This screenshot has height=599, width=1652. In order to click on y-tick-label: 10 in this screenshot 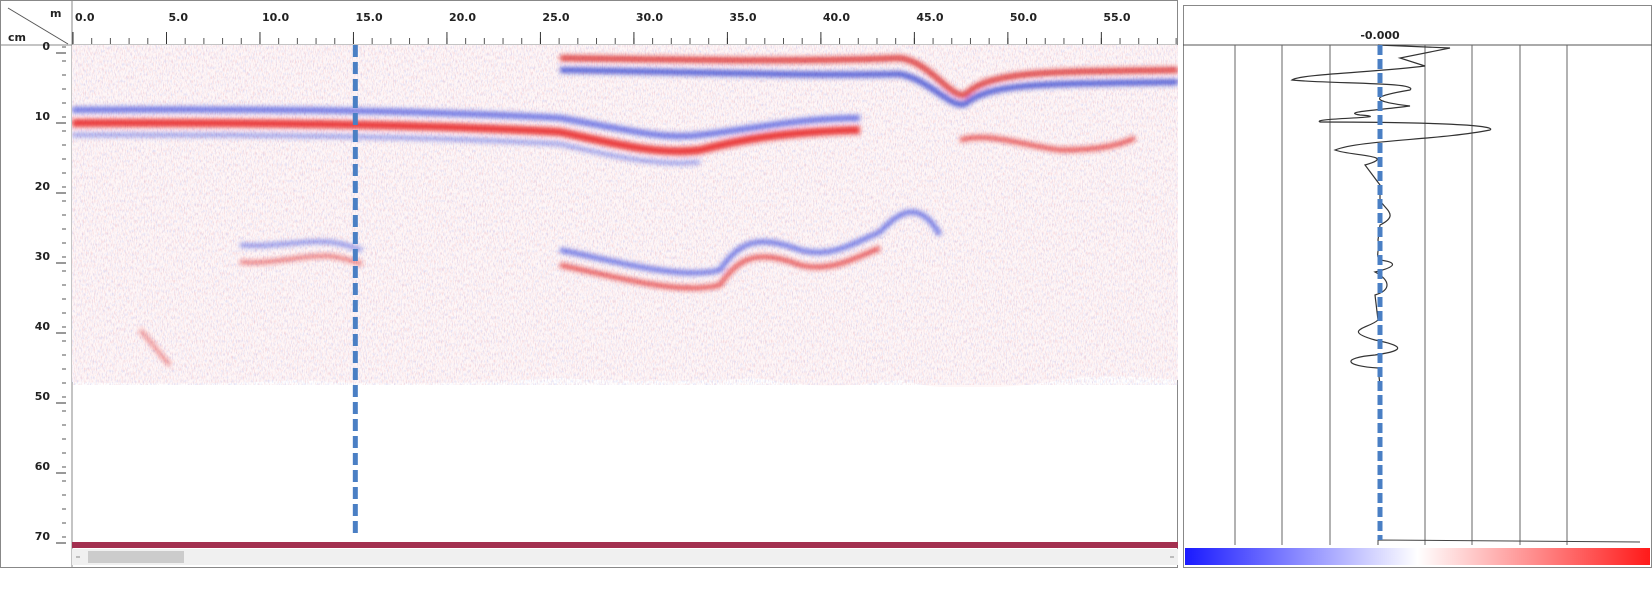, I will do `click(43, 116)`.